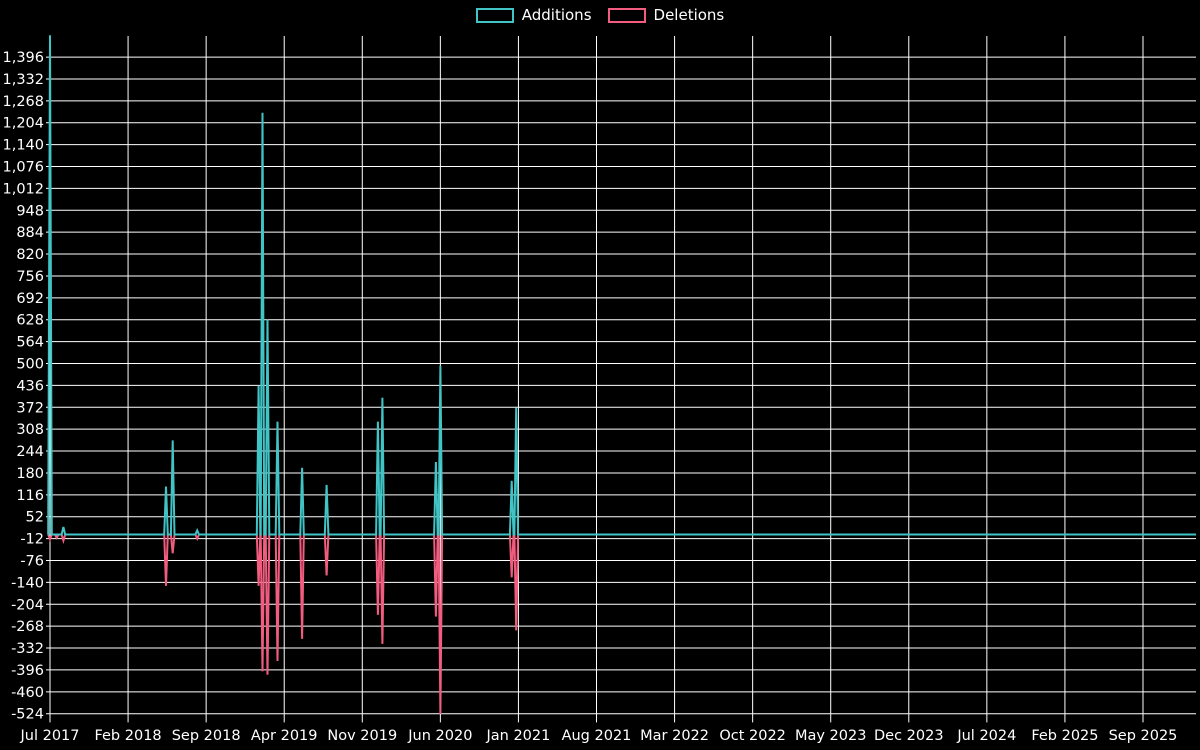 The height and width of the screenshot is (750, 1200). I want to click on y-tick-label: -12, so click(32, 540).